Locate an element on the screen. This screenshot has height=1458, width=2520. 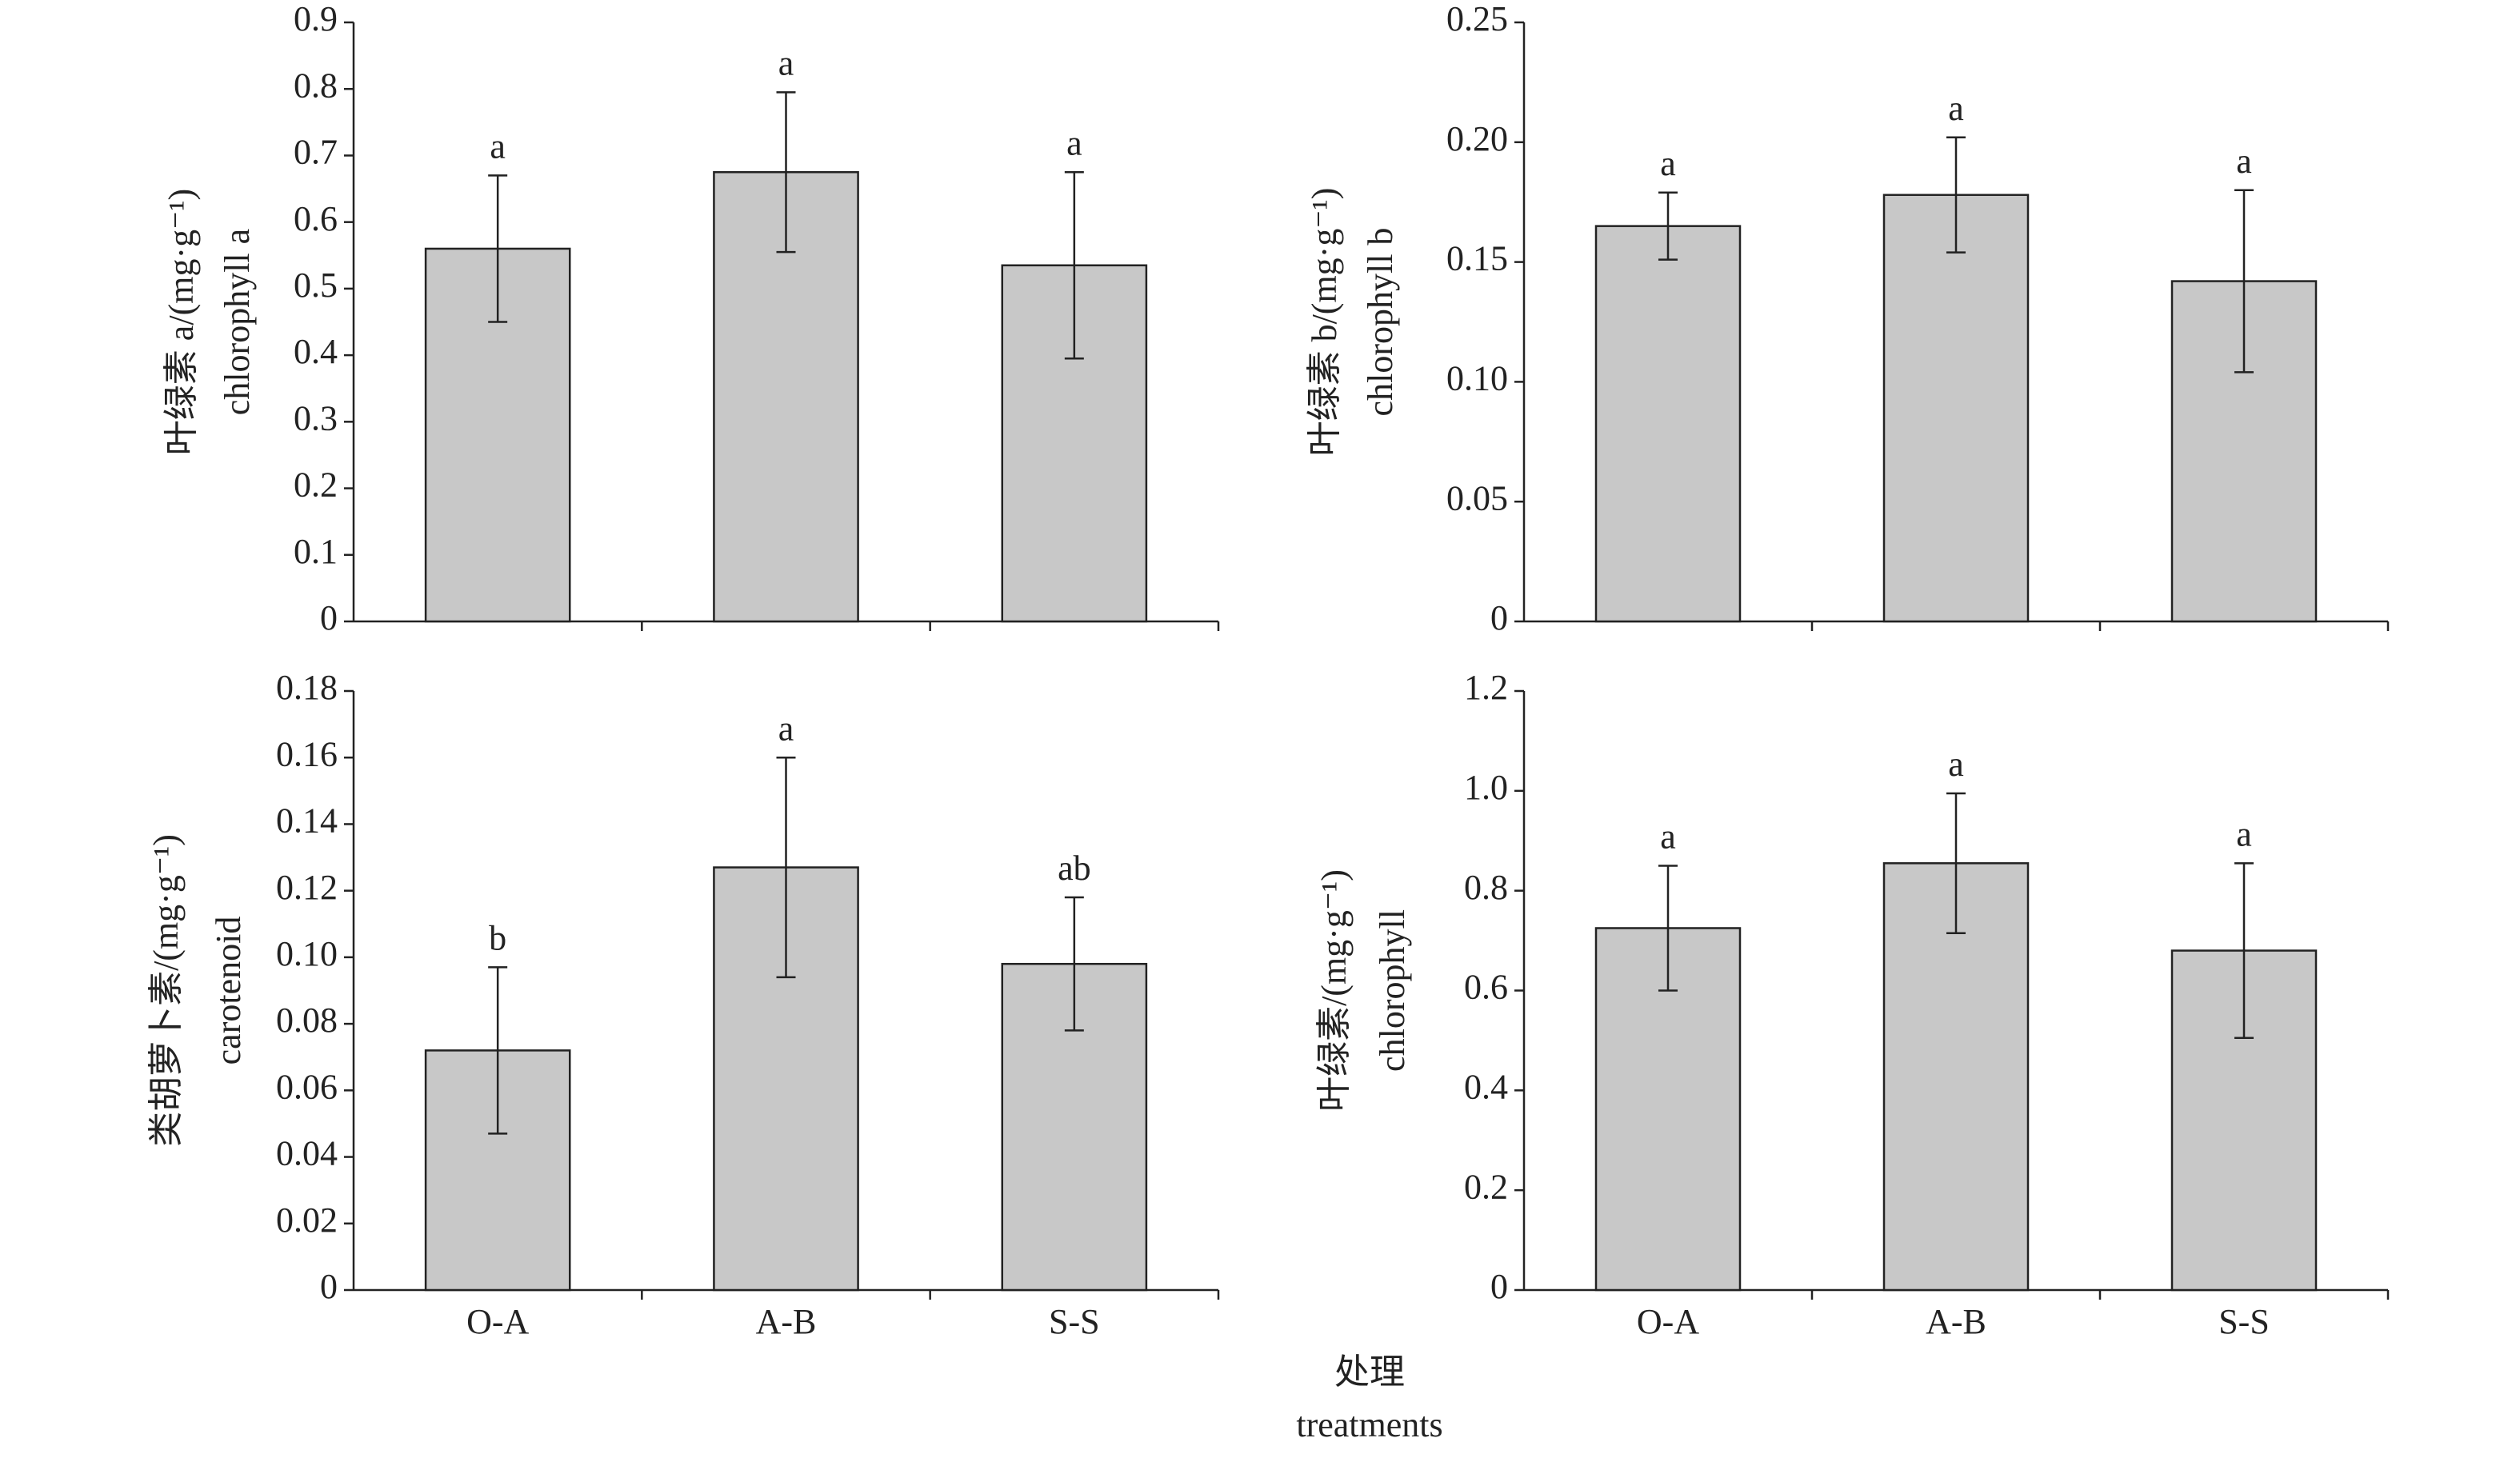
y-tick-label: 0.20 is located at coordinates (1477, 139).